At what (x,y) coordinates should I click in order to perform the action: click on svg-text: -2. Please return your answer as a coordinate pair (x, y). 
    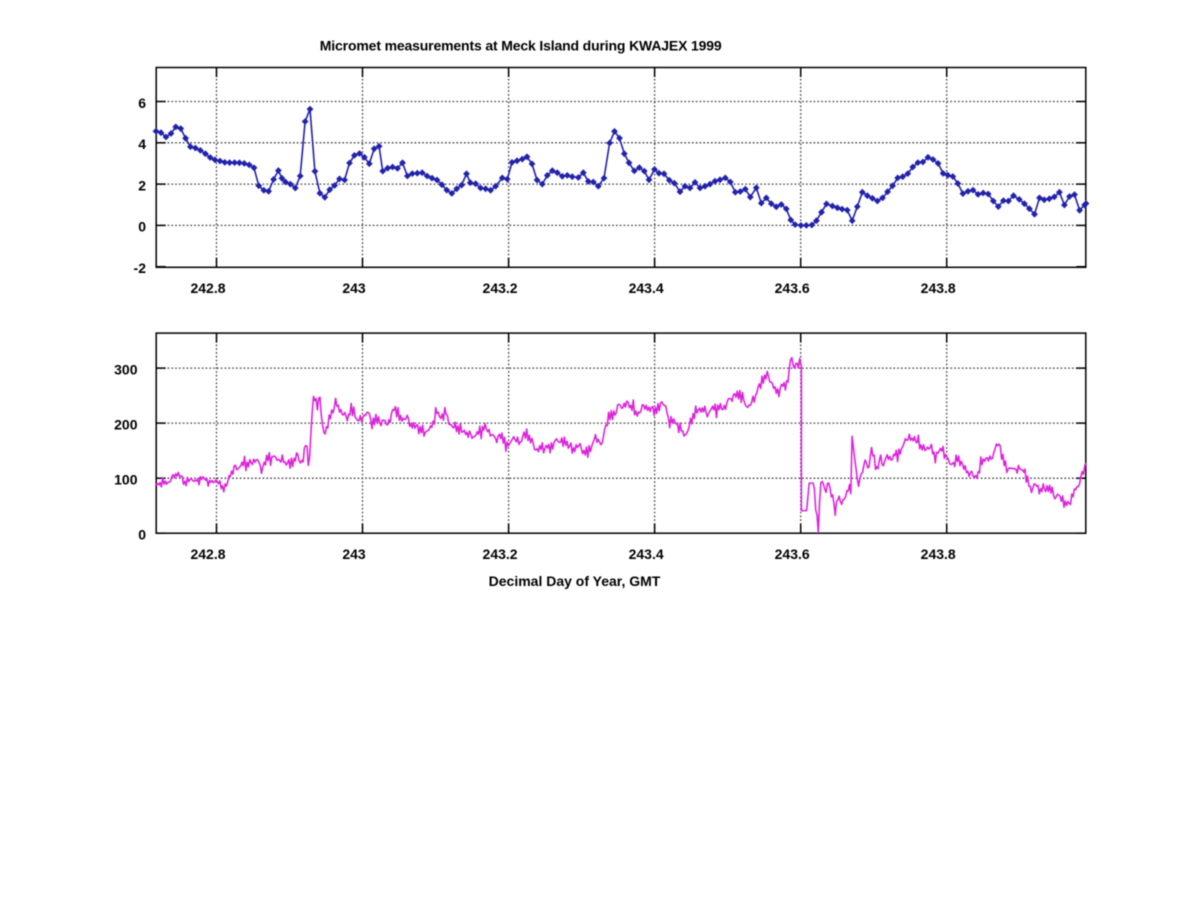
    Looking at the image, I should click on (140, 268).